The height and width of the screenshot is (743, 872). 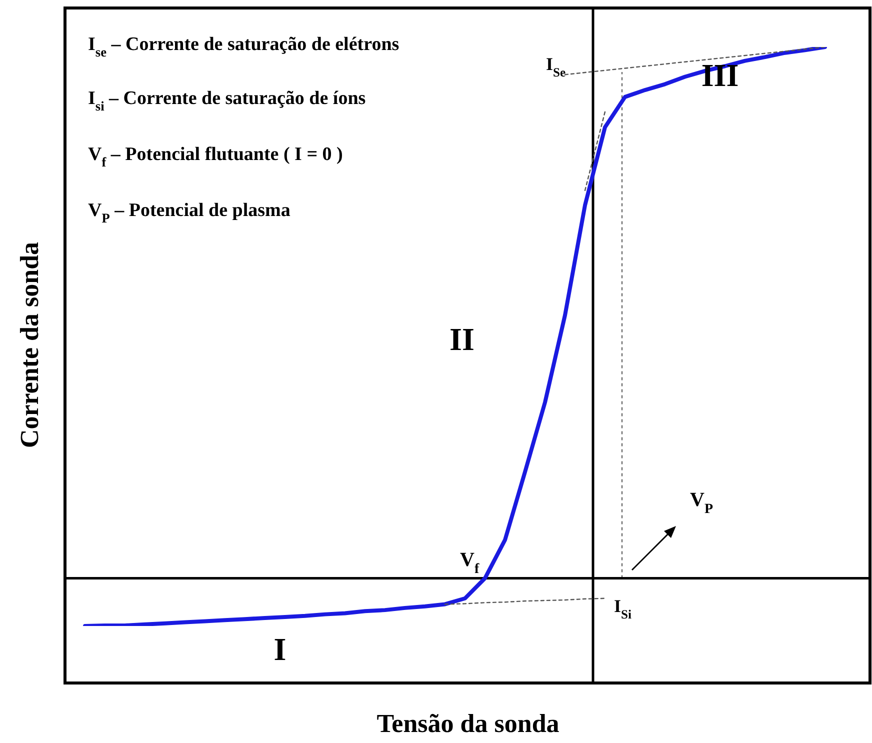 What do you see at coordinates (720, 75) in the screenshot?
I see `annotation: III` at bounding box center [720, 75].